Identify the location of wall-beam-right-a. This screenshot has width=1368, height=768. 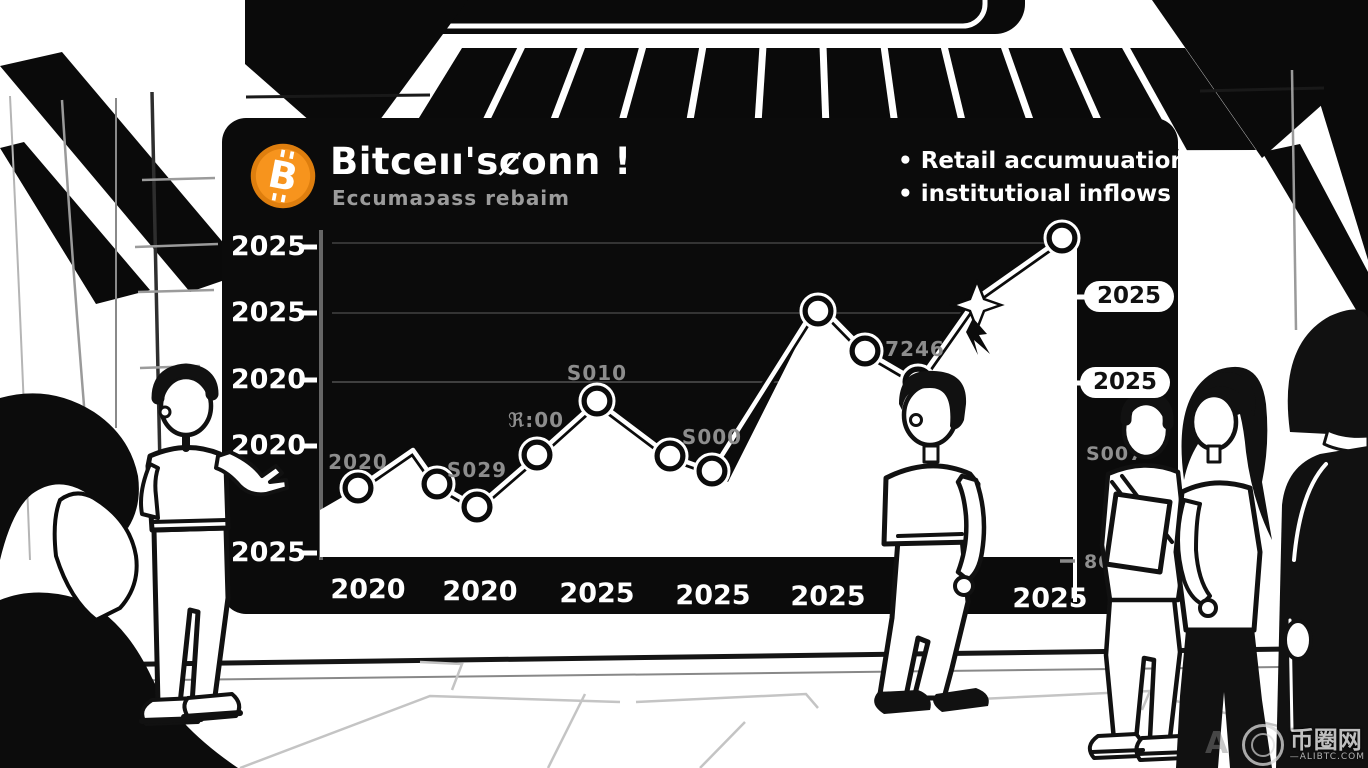
(1338, 156).